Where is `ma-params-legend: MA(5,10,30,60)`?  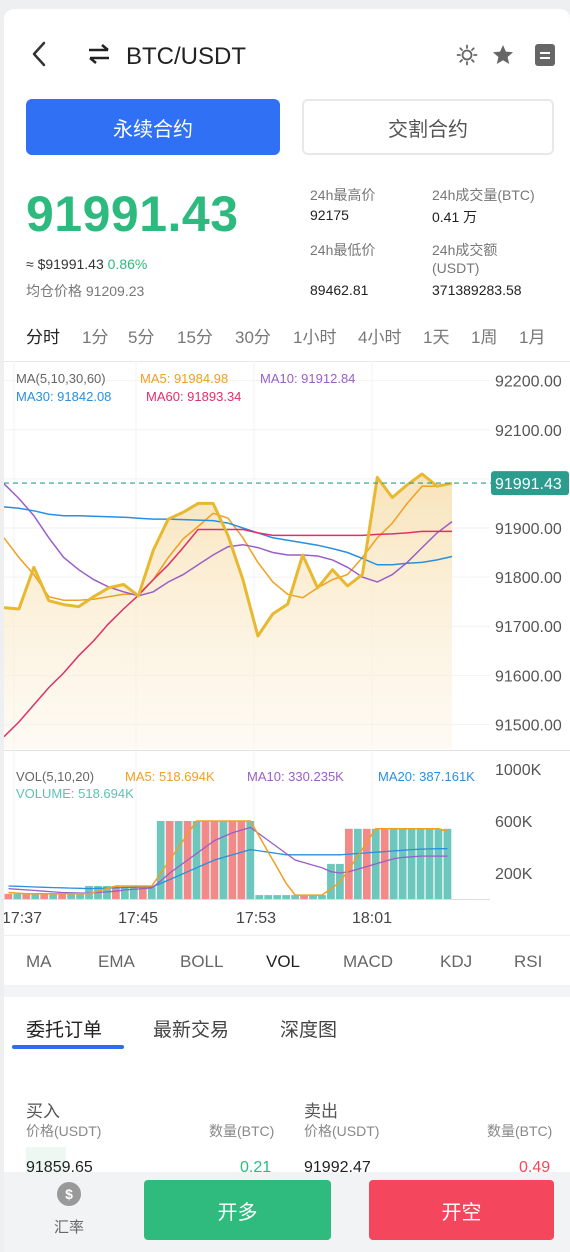
ma-params-legend: MA(5,10,30,60) is located at coordinates (61, 378).